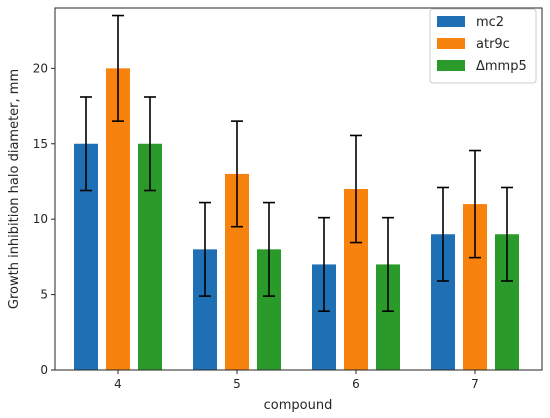 Image resolution: width=550 pixels, height=418 pixels. I want to click on x-axis-label: compound, so click(298, 405).